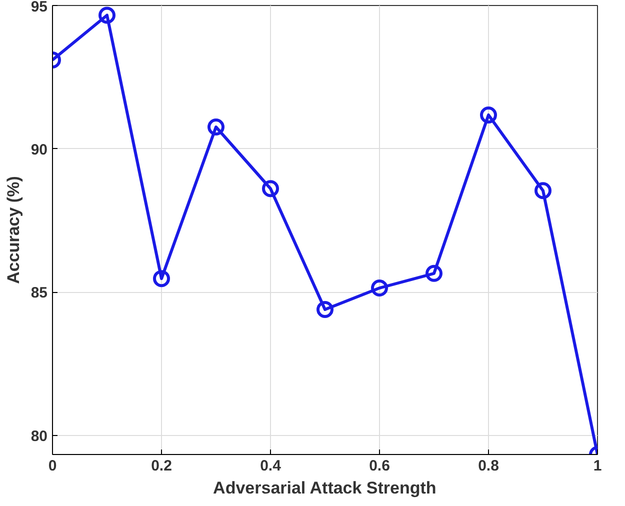 This screenshot has height=506, width=625. What do you see at coordinates (161, 466) in the screenshot?
I see `x-tick-label: 0.2` at bounding box center [161, 466].